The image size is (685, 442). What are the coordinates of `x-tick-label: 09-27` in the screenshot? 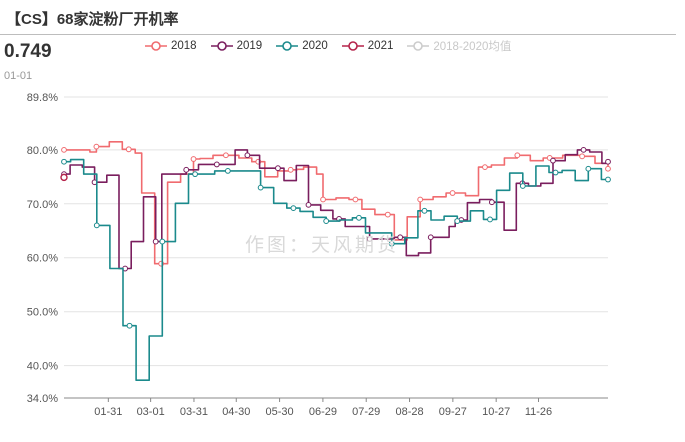 It's located at (453, 412).